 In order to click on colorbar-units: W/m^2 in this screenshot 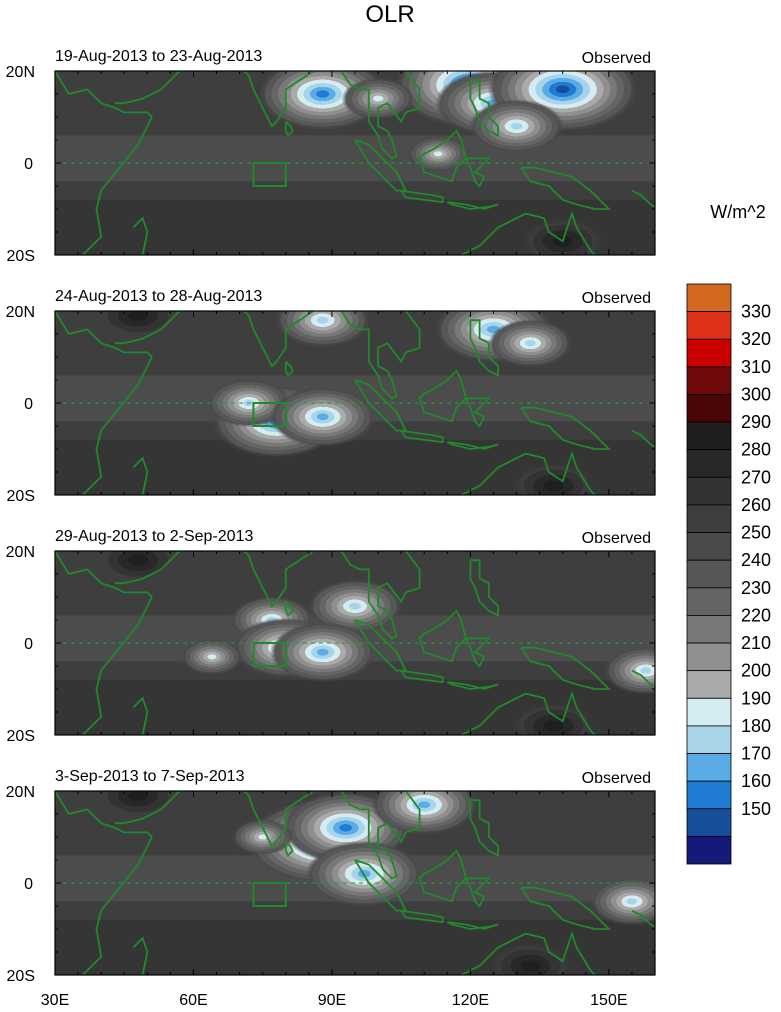, I will do `click(737, 212)`.